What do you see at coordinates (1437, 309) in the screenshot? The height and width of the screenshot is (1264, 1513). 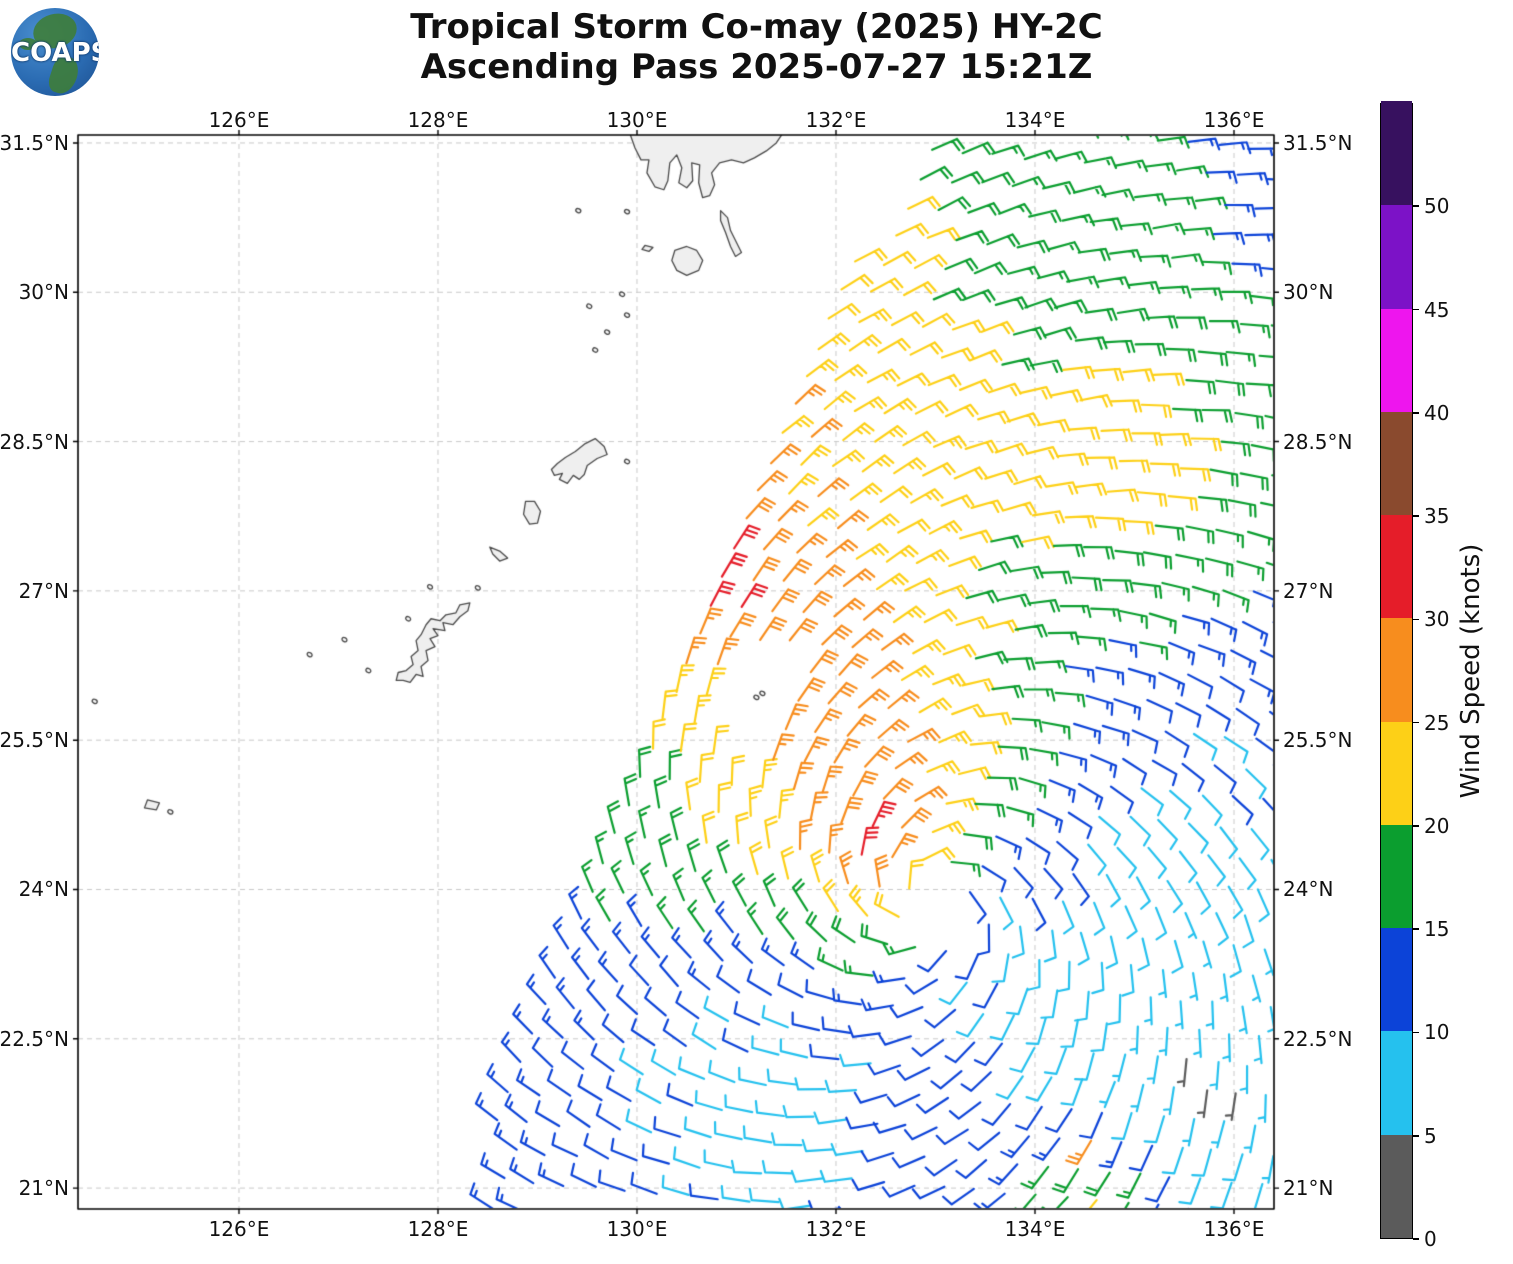 I see `colorbar-tick-label: 45` at bounding box center [1437, 309].